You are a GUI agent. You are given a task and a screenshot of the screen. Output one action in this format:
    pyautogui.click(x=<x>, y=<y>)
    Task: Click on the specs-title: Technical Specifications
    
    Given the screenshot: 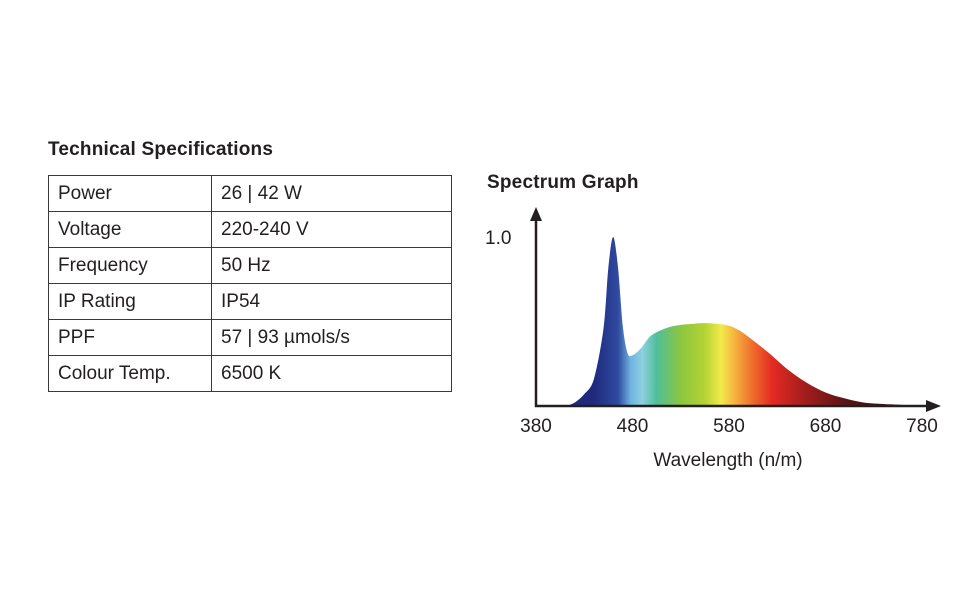 What is the action you would take?
    pyautogui.click(x=161, y=149)
    